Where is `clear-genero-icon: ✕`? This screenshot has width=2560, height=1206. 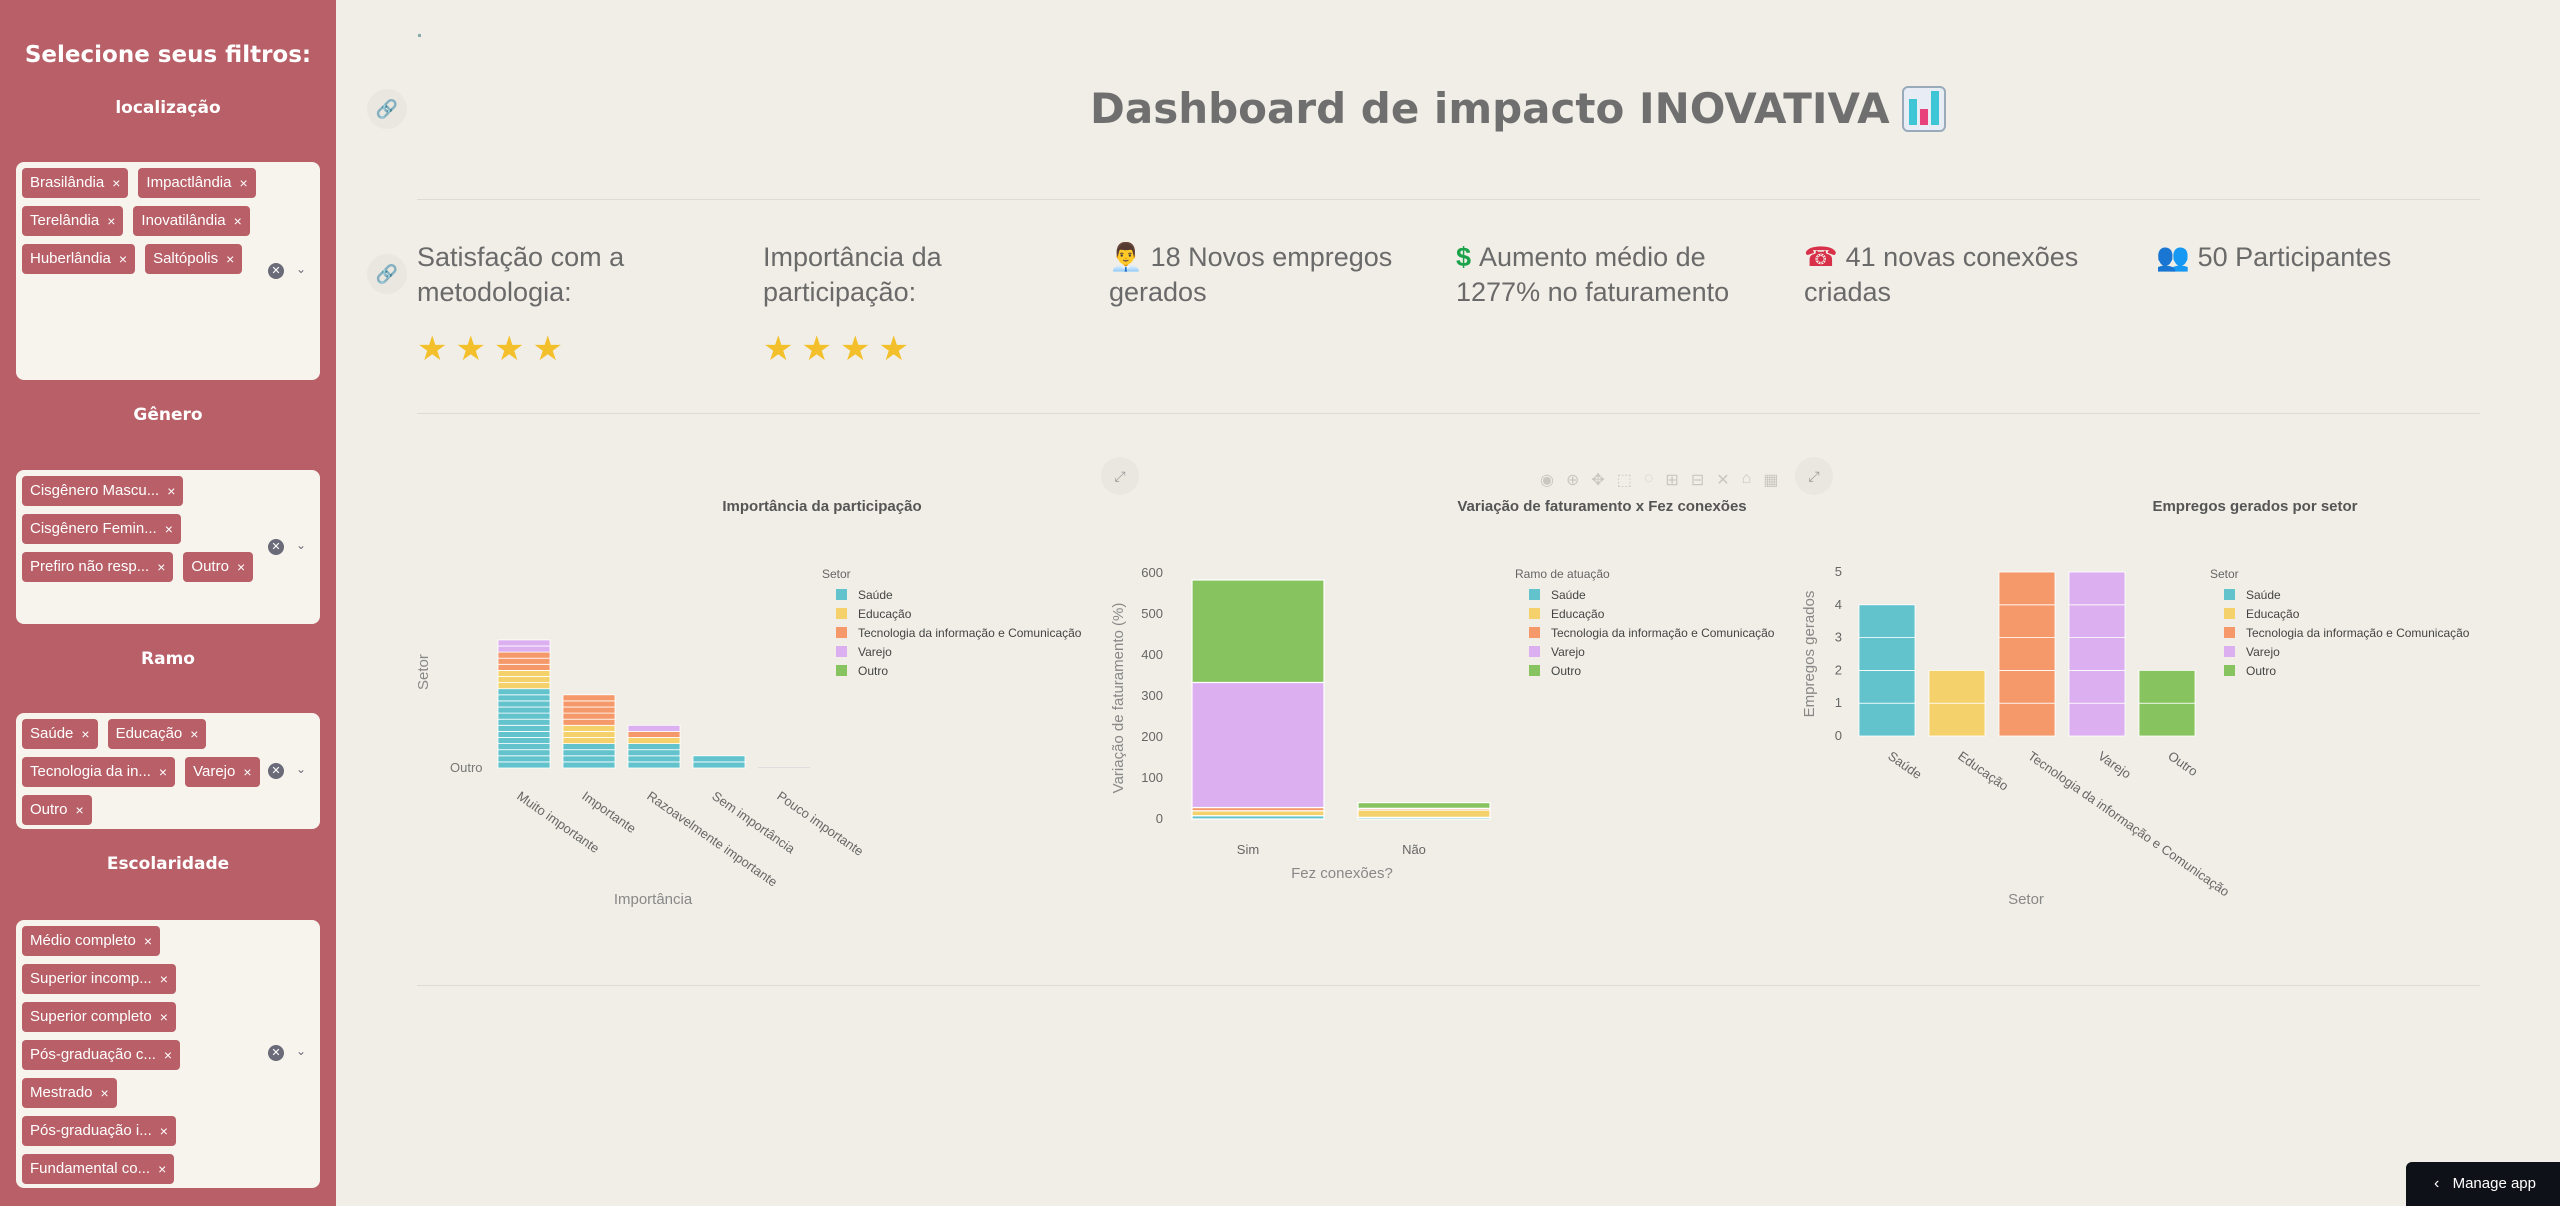 clear-genero-icon: ✕ is located at coordinates (276, 547).